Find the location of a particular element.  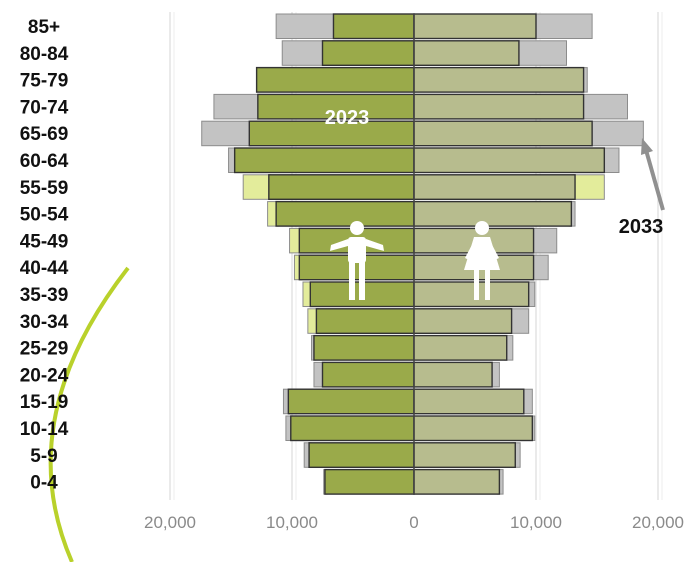

age-label: 50-54 is located at coordinates (44, 215).